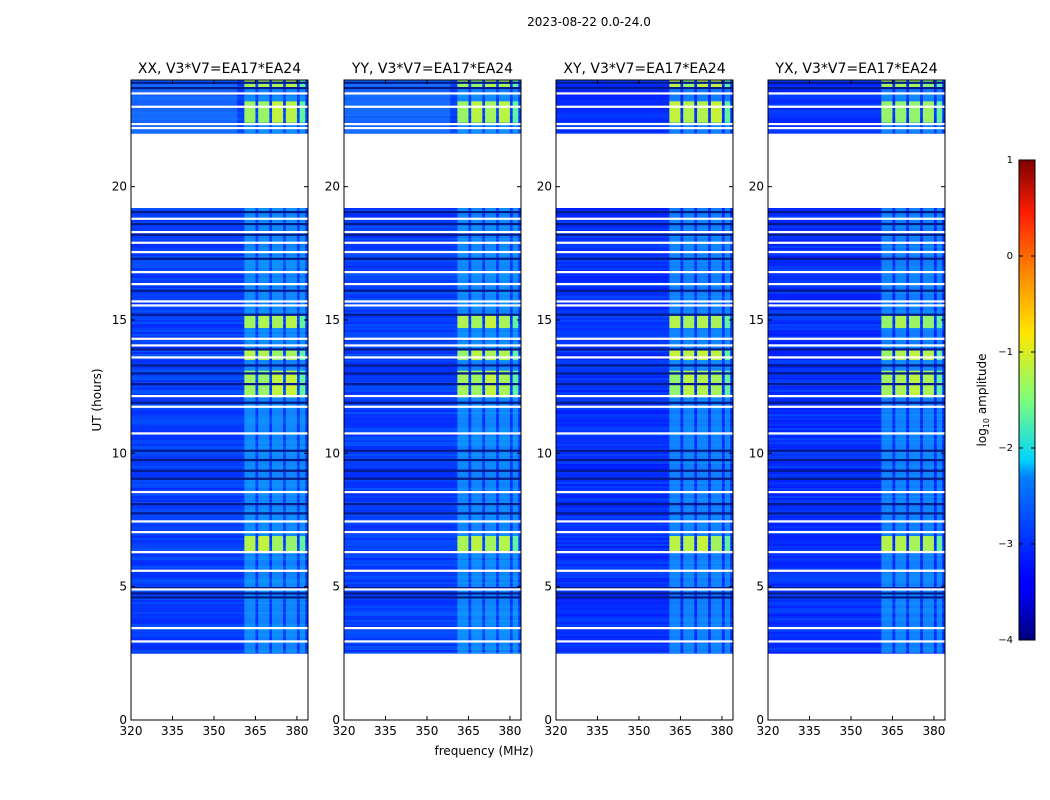  Describe the element at coordinates (296, 731) in the screenshot. I see `x-tick-label: 380` at that location.